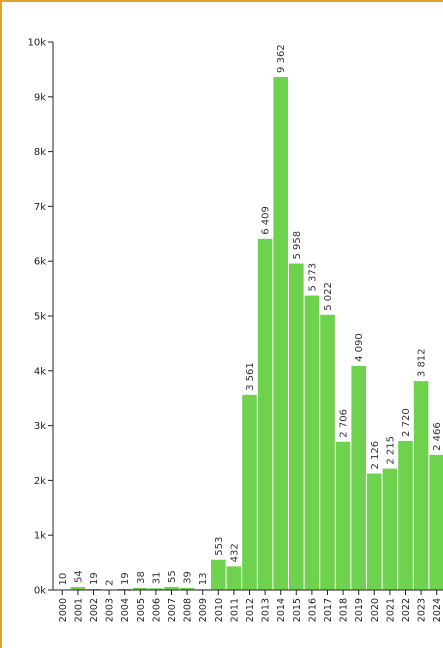 This screenshot has width=443, height=648. I want to click on bar-2023, so click(421, 485).